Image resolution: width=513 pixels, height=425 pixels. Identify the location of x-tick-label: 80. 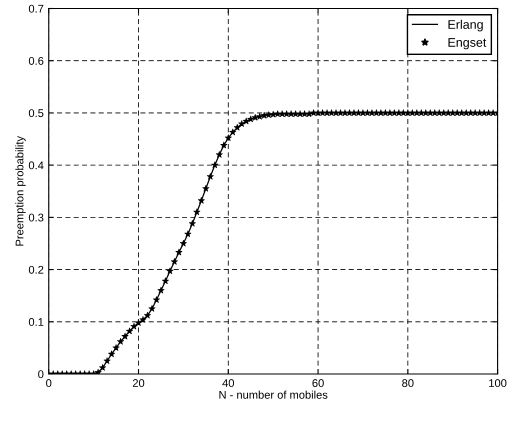
(408, 383).